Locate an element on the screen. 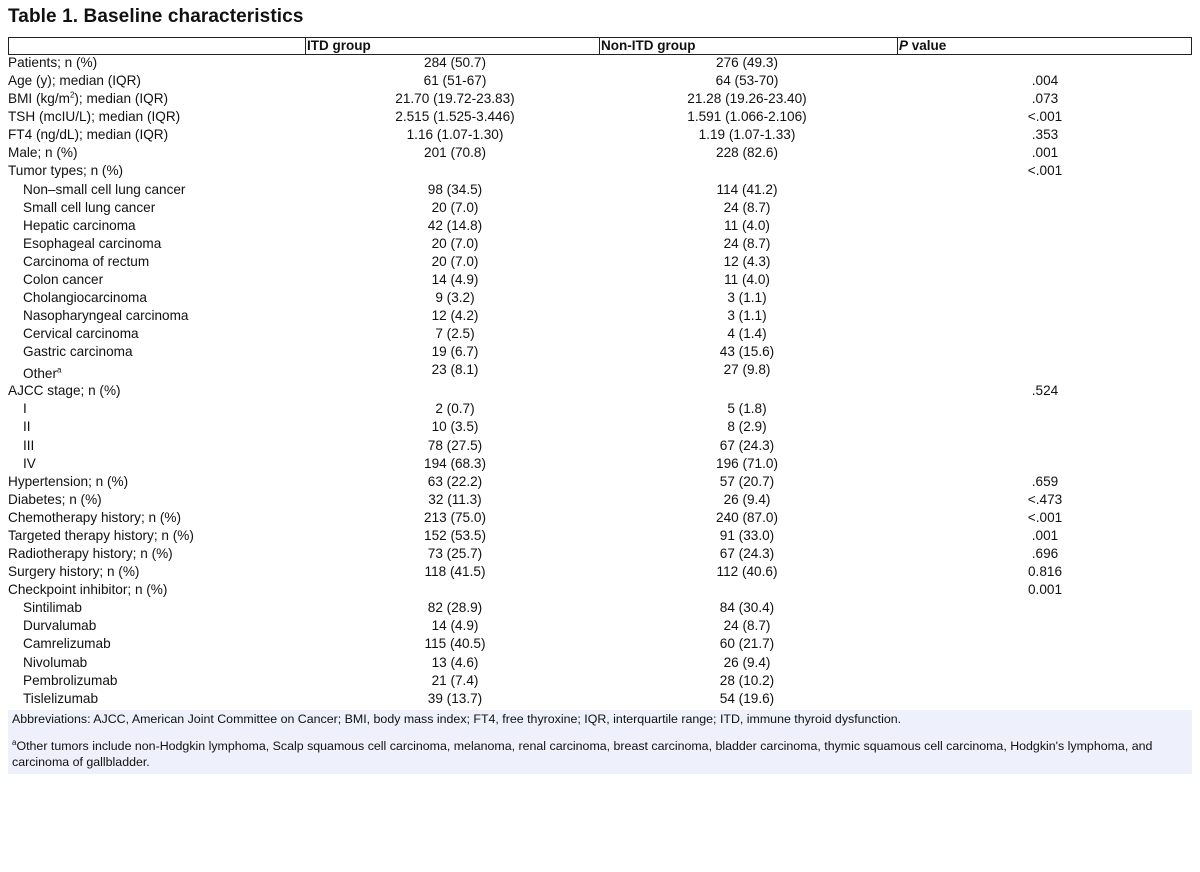 This screenshot has height=872, width=1200. row-label: I is located at coordinates (25, 409).